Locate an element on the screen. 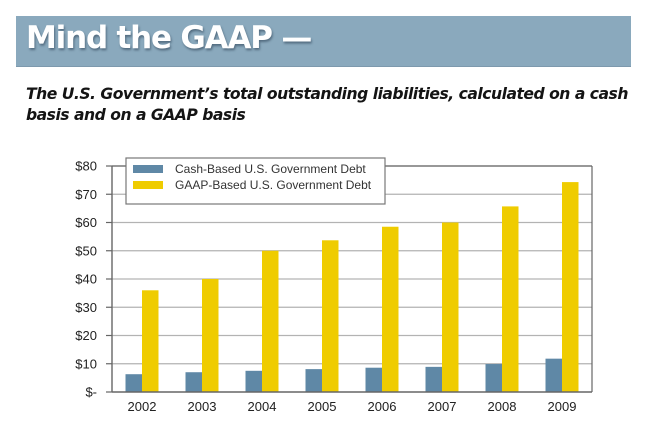 This screenshot has width=650, height=434. legend-label-gaap: GAAP-Based U.S. Government Debt is located at coordinates (273, 185).